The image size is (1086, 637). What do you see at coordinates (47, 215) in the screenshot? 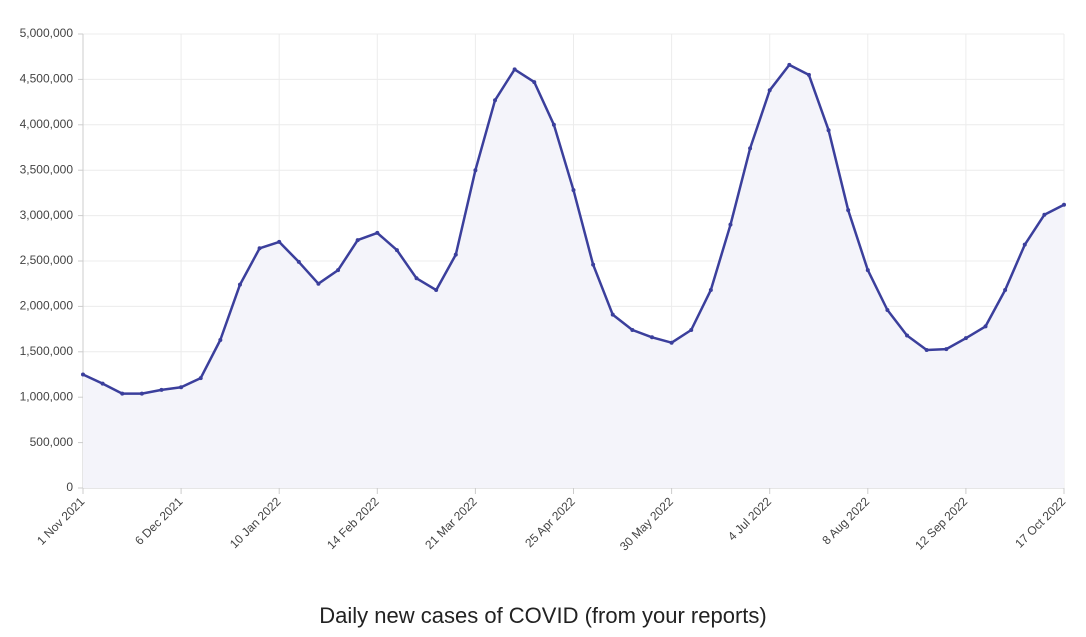
I see `y-tick-label: 3,000,000` at bounding box center [47, 215].